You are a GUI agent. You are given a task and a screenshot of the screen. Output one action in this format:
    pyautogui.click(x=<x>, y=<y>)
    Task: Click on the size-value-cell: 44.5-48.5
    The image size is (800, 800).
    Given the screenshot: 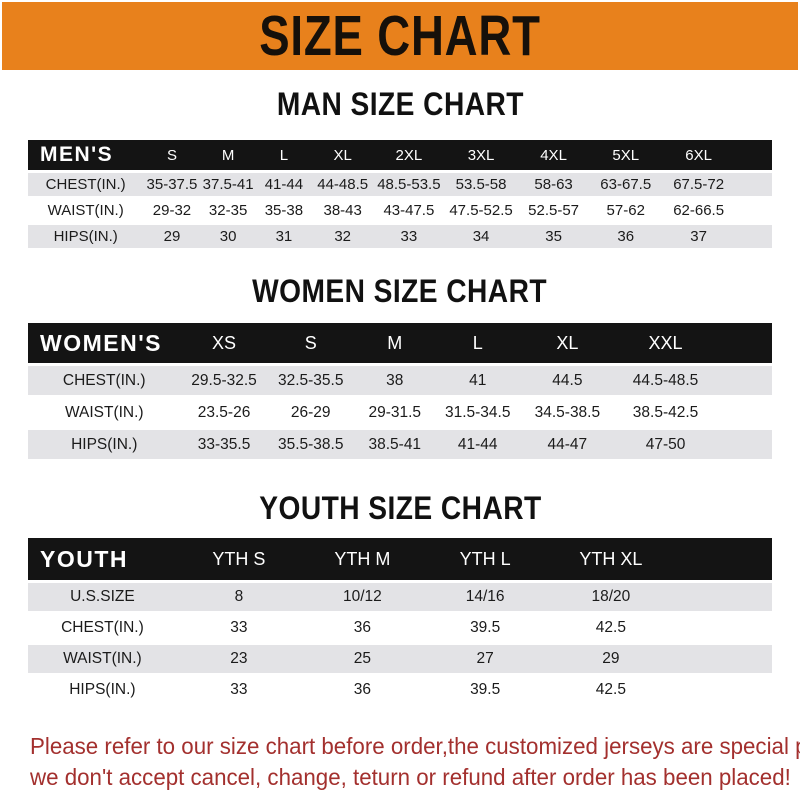 What is the action you would take?
    pyautogui.click(x=665, y=381)
    